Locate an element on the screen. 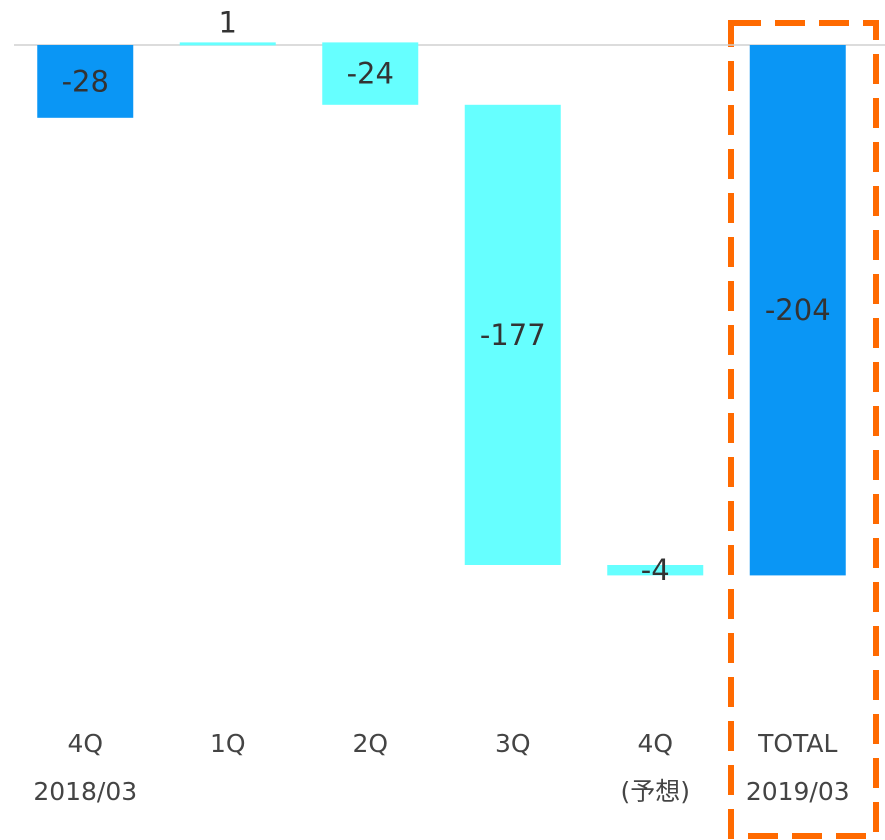 The height and width of the screenshot is (840, 885). x-tick-sublabel: 2018/03 is located at coordinates (85, 791).